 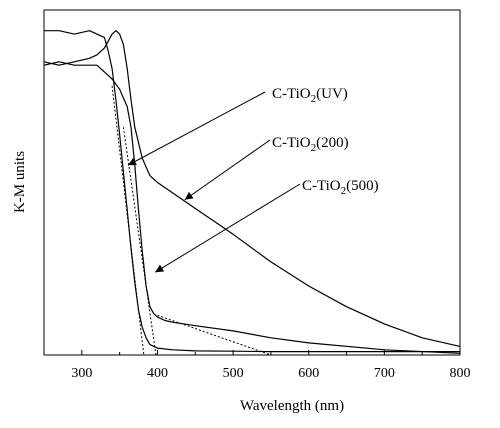 What do you see at coordinates (157, 373) in the screenshot?
I see `x-tick-label-400: 400` at bounding box center [157, 373].